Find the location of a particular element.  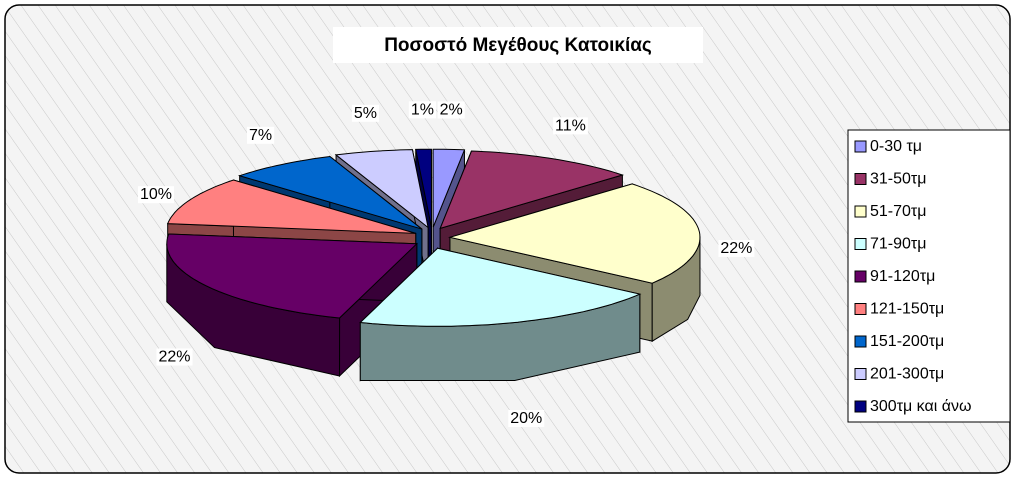

data-label: 10% is located at coordinates (156, 194).